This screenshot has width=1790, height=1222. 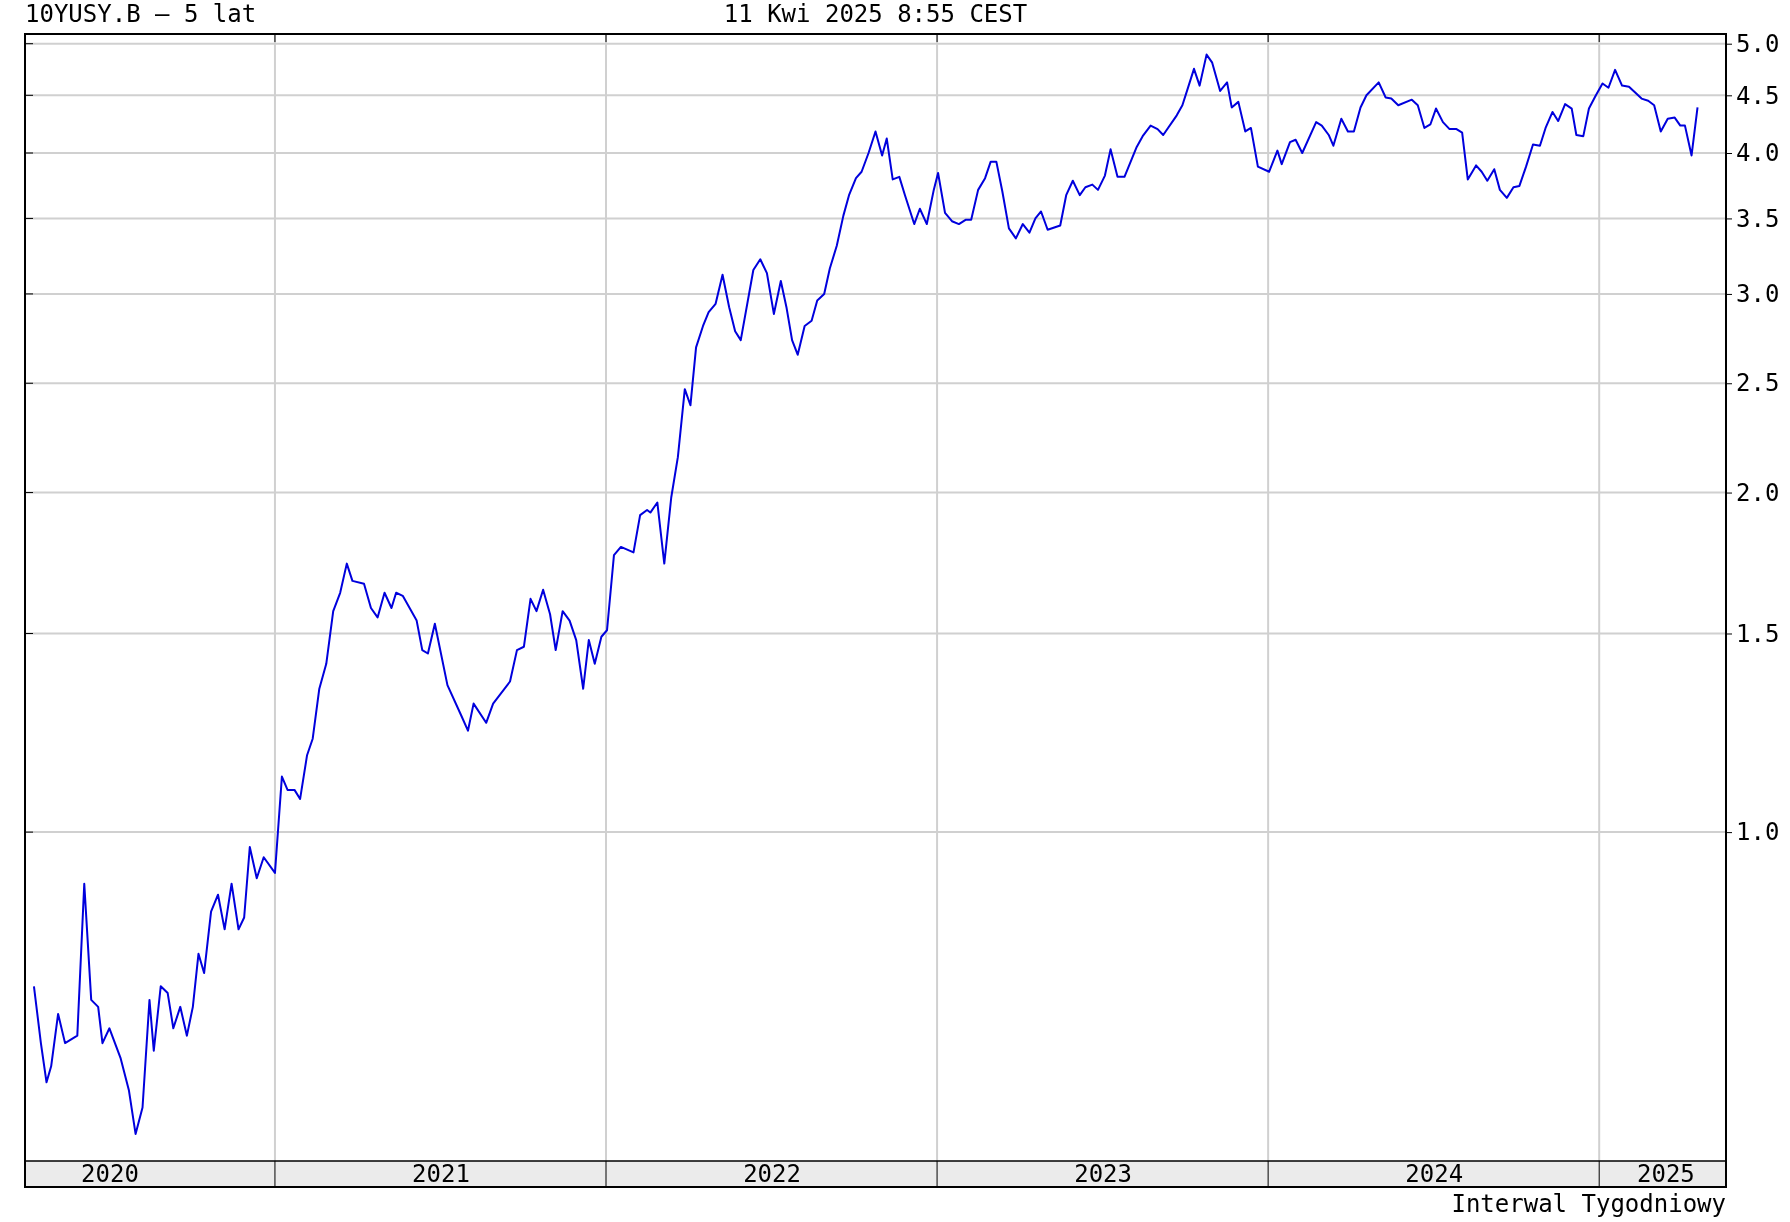 What do you see at coordinates (1758, 294) in the screenshot?
I see `y-tick-label: 3.0` at bounding box center [1758, 294].